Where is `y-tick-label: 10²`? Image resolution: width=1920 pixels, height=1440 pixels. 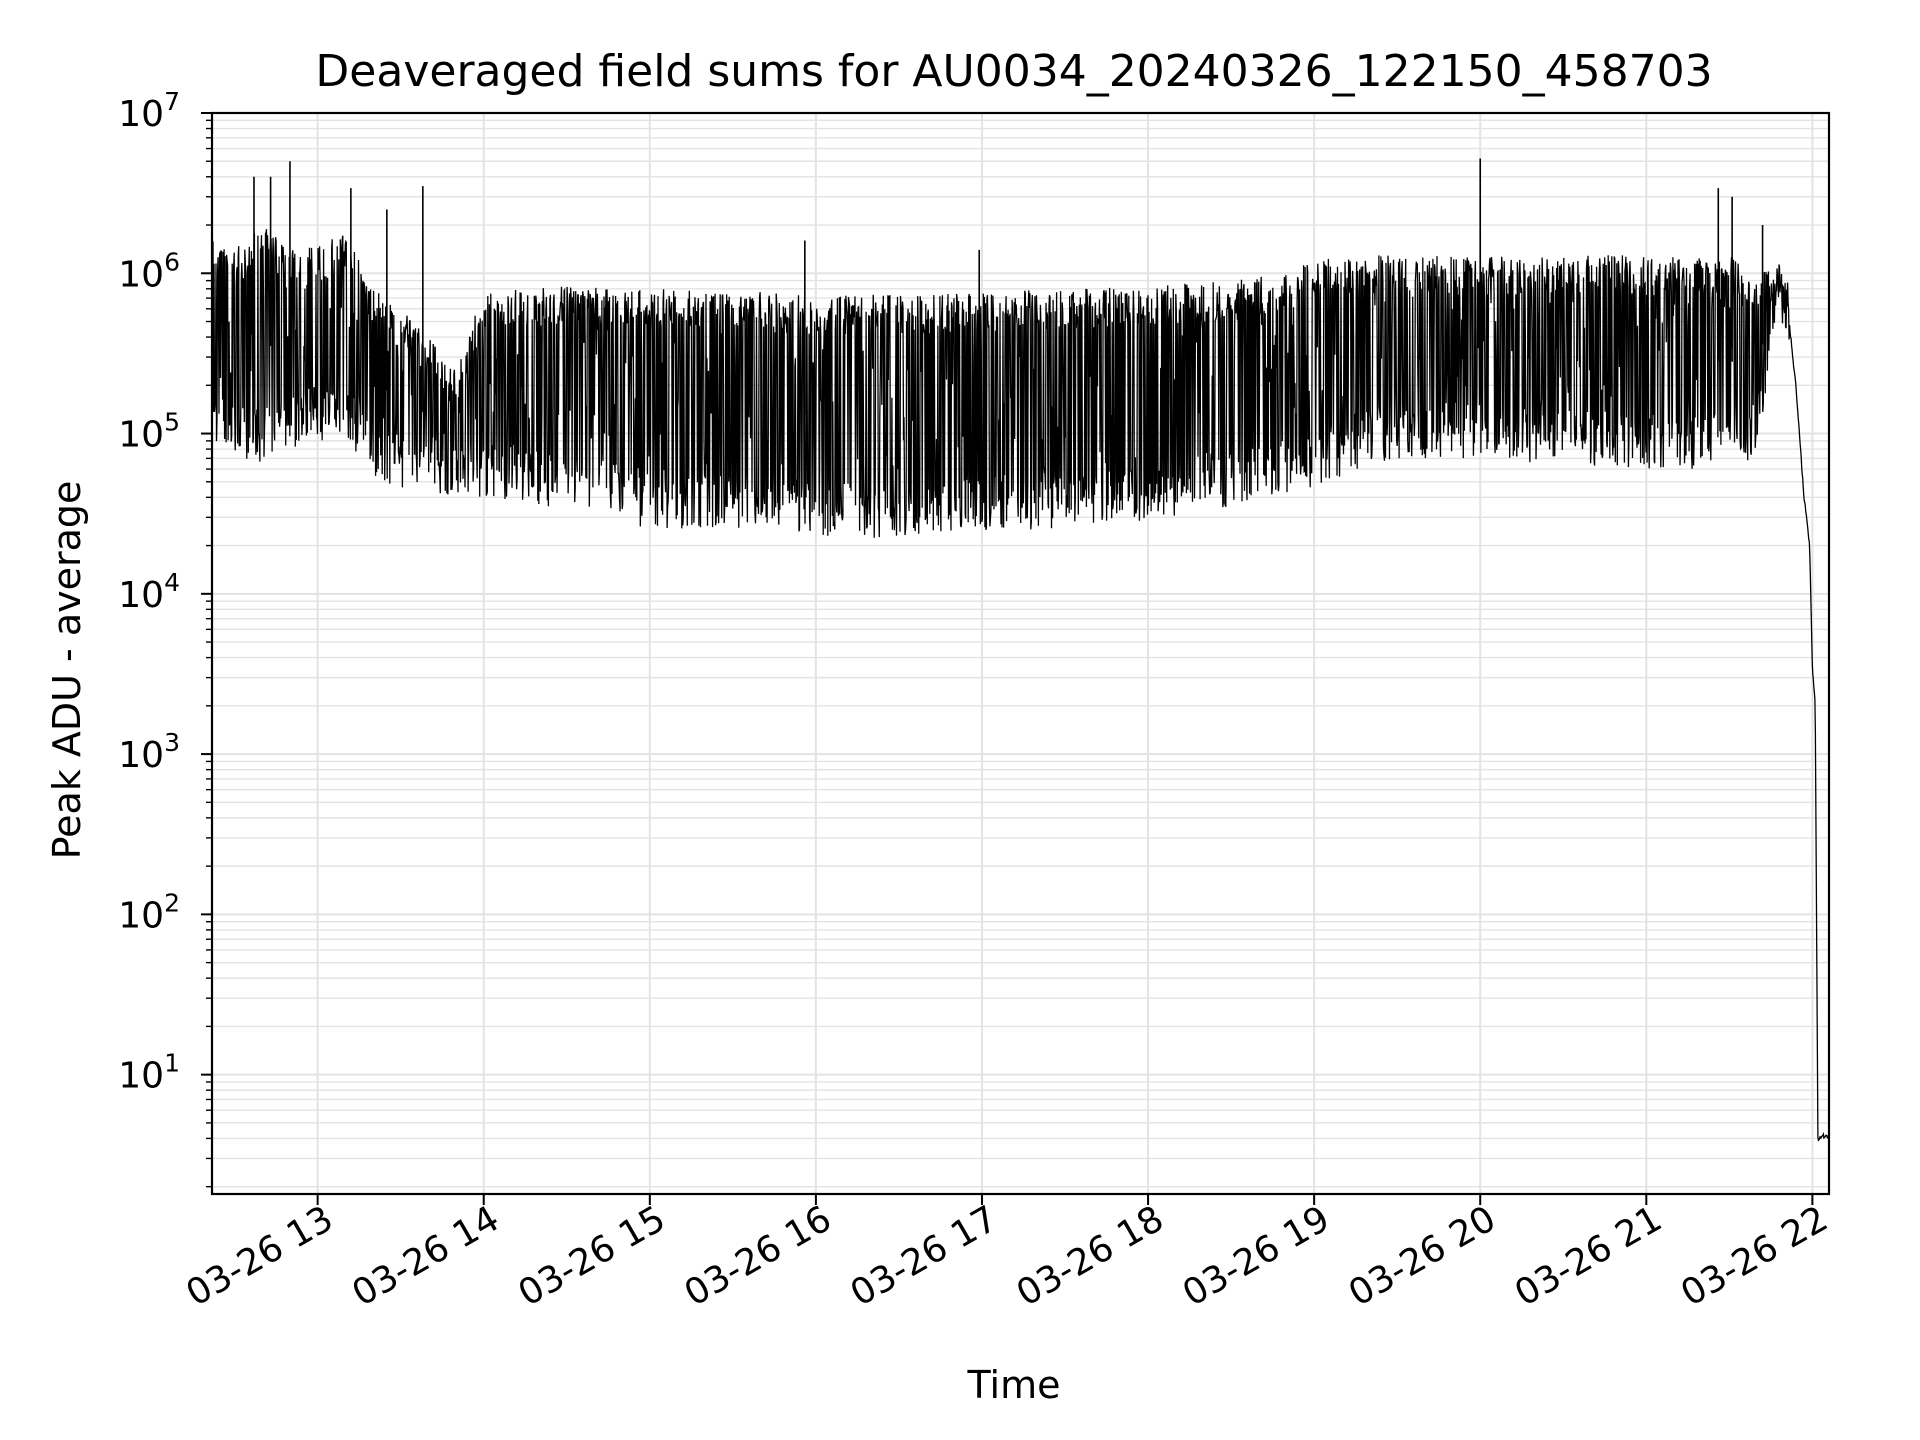 y-tick-label: 10² is located at coordinates (149, 912).